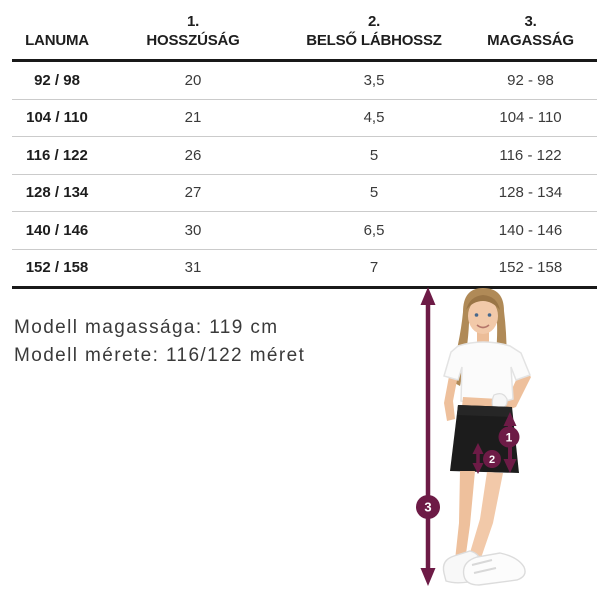 The width and height of the screenshot is (610, 615). What do you see at coordinates (484, 411) in the screenshot?
I see `skirt-waistband` at bounding box center [484, 411].